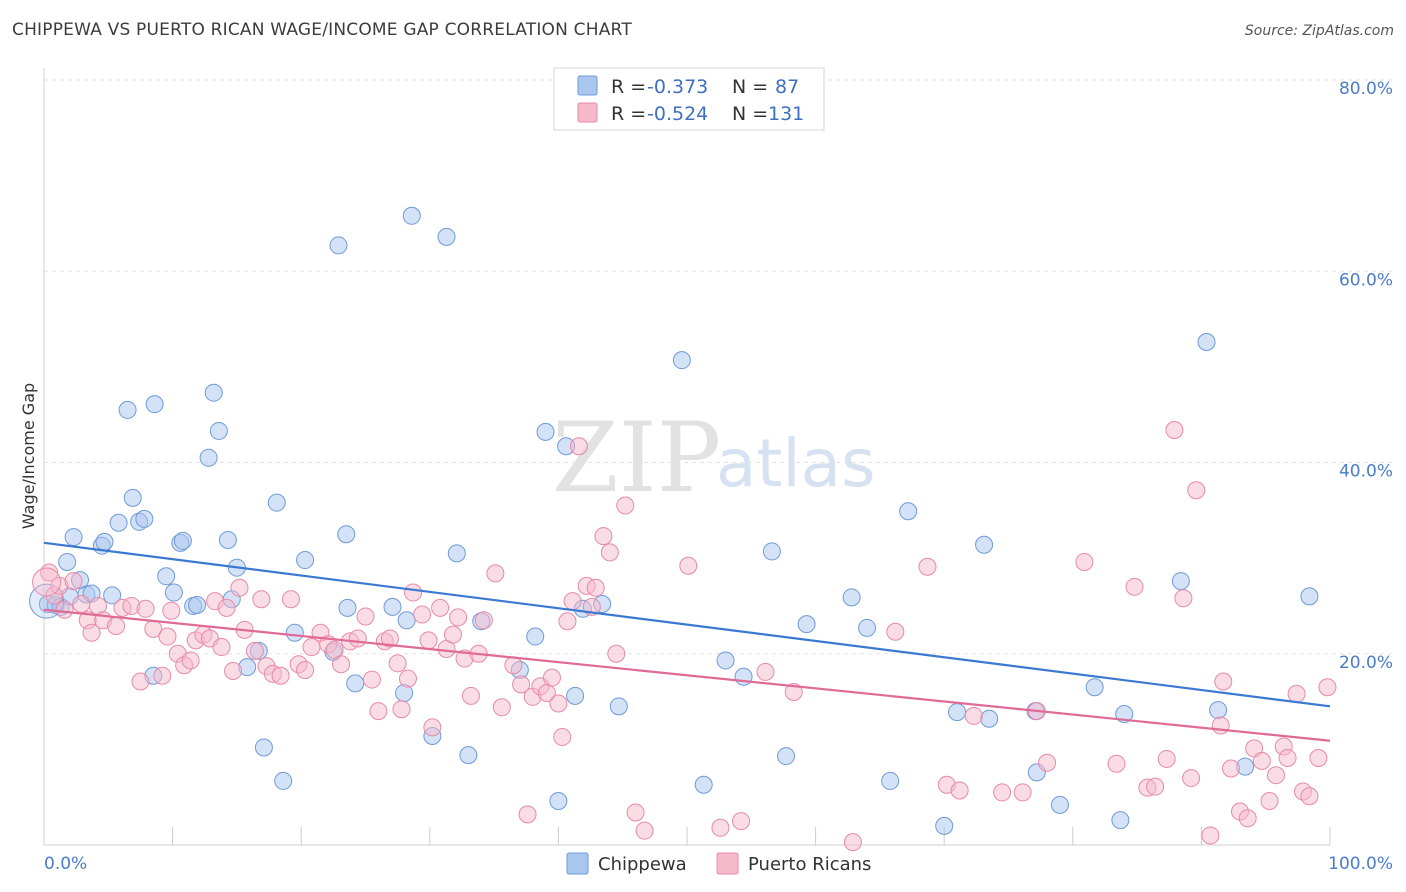 Image resolution: width=1406 pixels, height=892 pixels. Describe the element at coordinates (687, 675) in the screenshot. I see `trendline-puerto-ricans` at that location.